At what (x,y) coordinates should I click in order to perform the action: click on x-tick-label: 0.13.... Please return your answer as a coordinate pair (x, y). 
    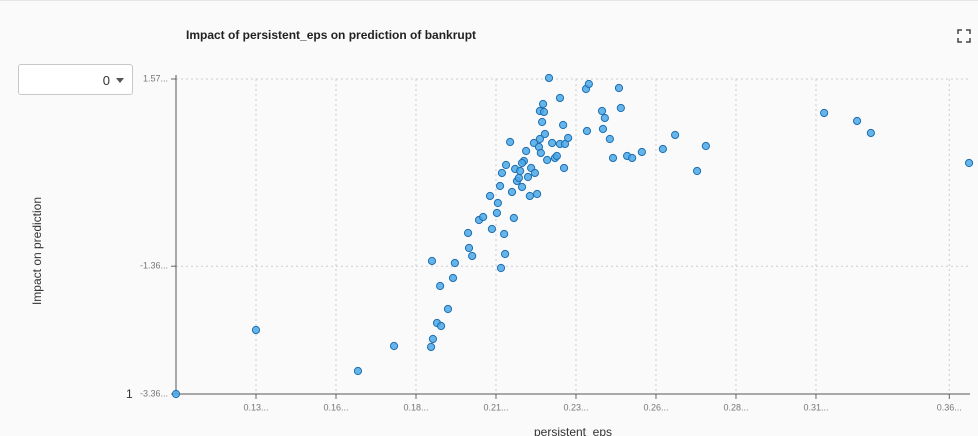
    Looking at the image, I should click on (255, 407).